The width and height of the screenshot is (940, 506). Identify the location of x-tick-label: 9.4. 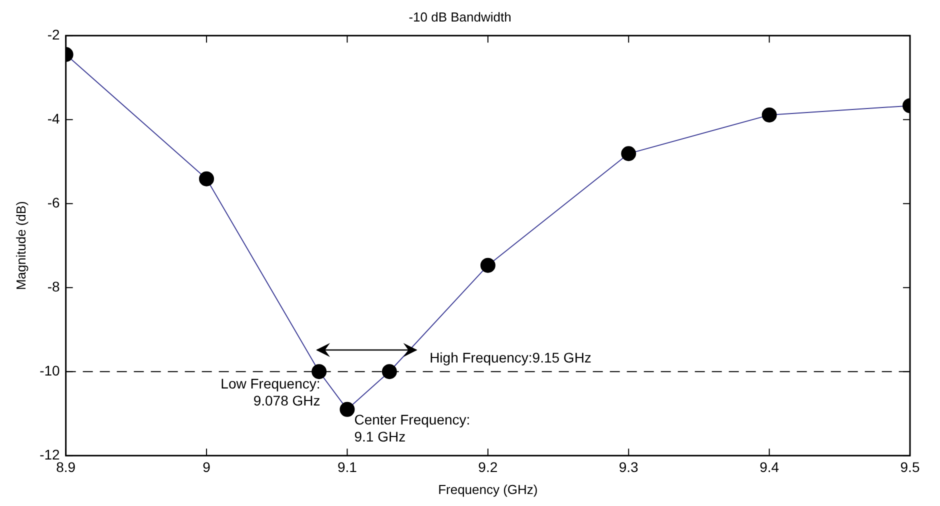
(770, 466).